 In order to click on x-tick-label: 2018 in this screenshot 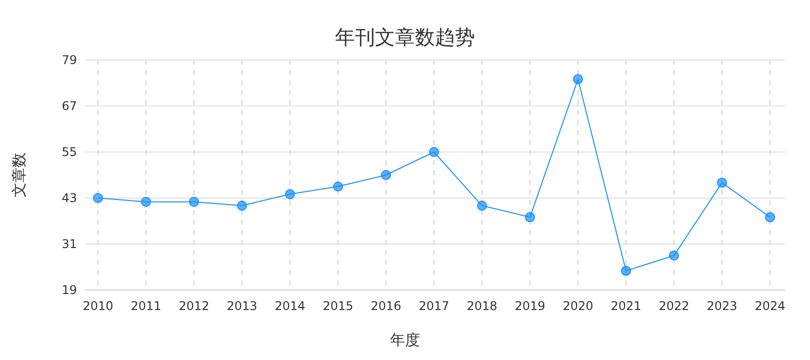, I will do `click(482, 306)`.